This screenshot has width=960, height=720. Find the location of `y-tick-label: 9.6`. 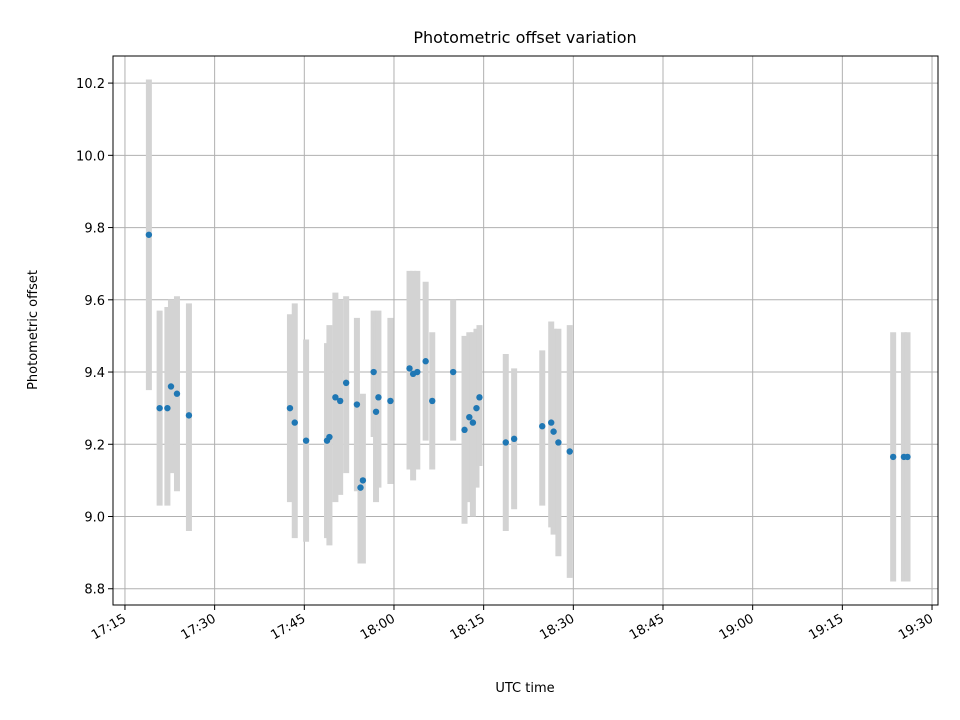

y-tick-label: 9.6 is located at coordinates (94, 301).